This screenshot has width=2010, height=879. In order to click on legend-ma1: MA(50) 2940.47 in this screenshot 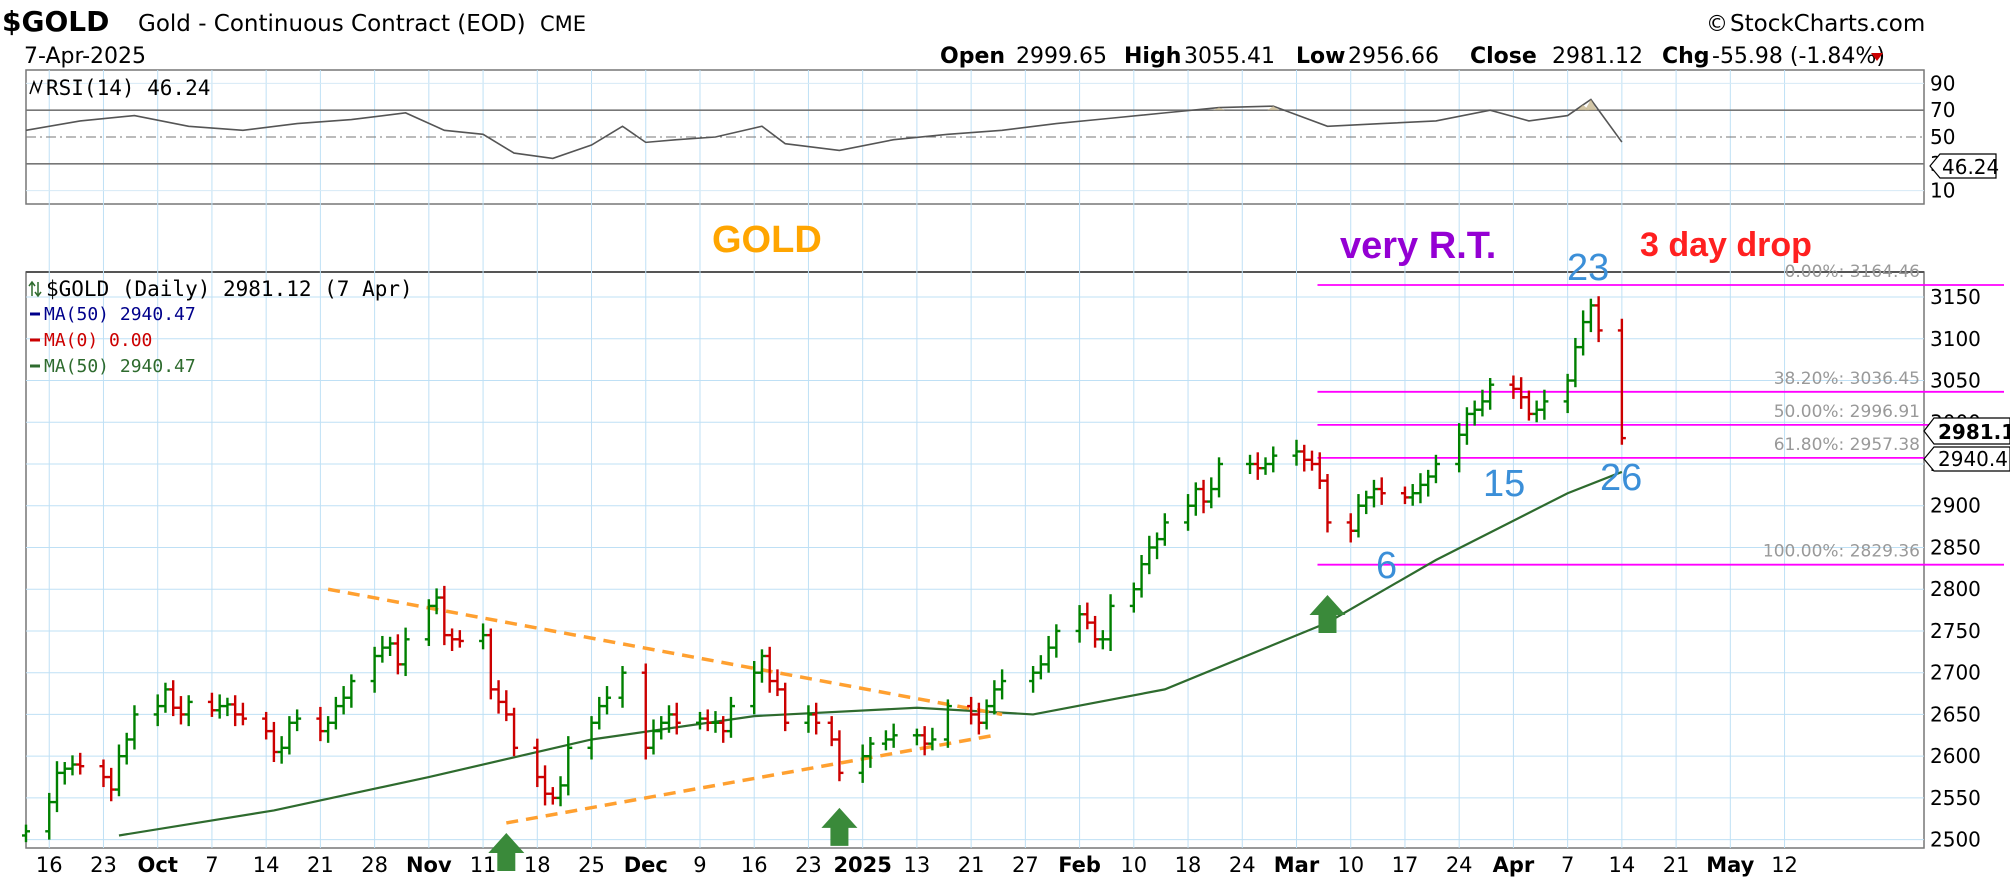, I will do `click(120, 314)`.